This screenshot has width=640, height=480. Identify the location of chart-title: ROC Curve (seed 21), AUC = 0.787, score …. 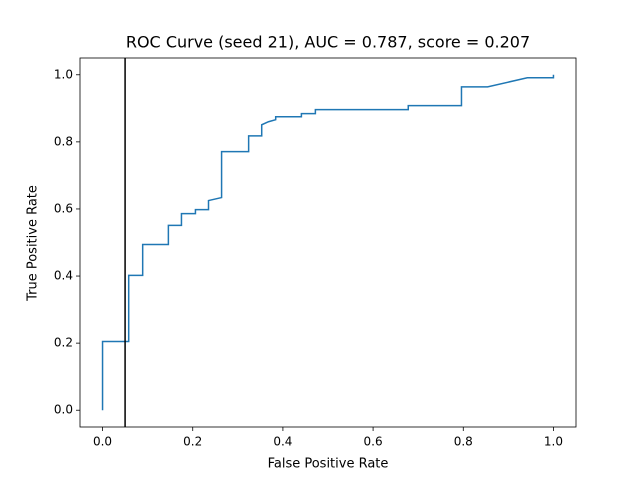
(328, 42).